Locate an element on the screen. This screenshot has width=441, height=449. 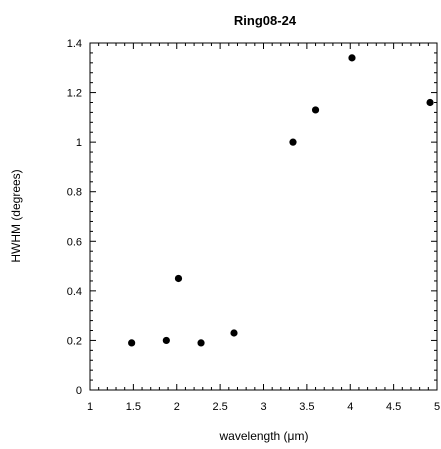
x-tick-label: 3 is located at coordinates (263, 407).